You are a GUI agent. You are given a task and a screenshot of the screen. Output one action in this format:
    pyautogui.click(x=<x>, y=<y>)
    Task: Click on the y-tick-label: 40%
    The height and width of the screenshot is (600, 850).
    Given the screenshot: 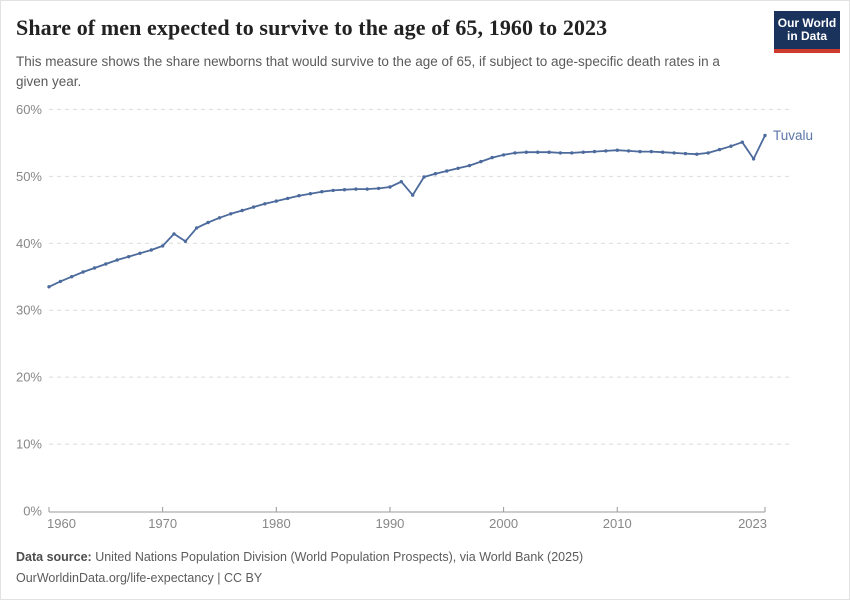 What is the action you would take?
    pyautogui.click(x=29, y=243)
    